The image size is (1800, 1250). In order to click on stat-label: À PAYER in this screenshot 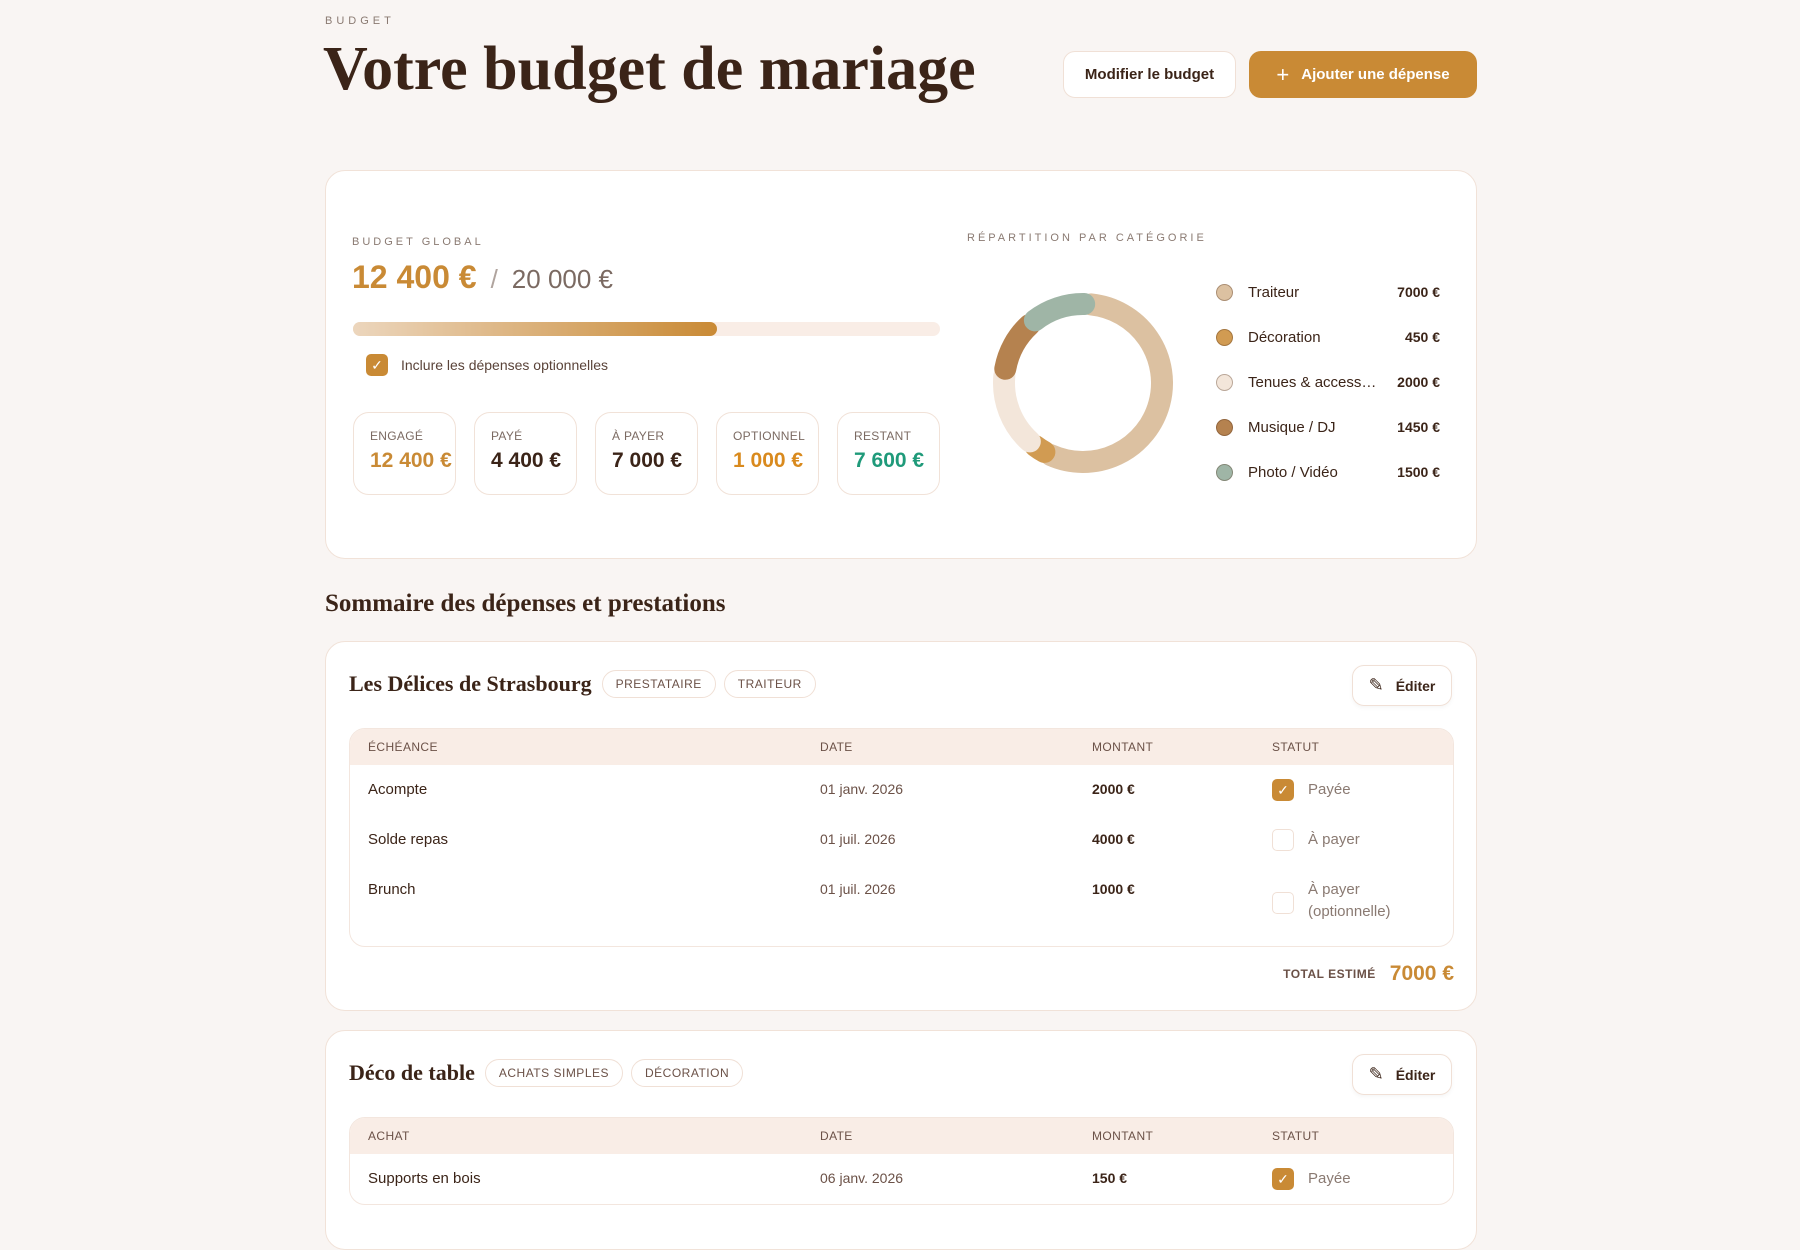, I will do `click(638, 436)`.